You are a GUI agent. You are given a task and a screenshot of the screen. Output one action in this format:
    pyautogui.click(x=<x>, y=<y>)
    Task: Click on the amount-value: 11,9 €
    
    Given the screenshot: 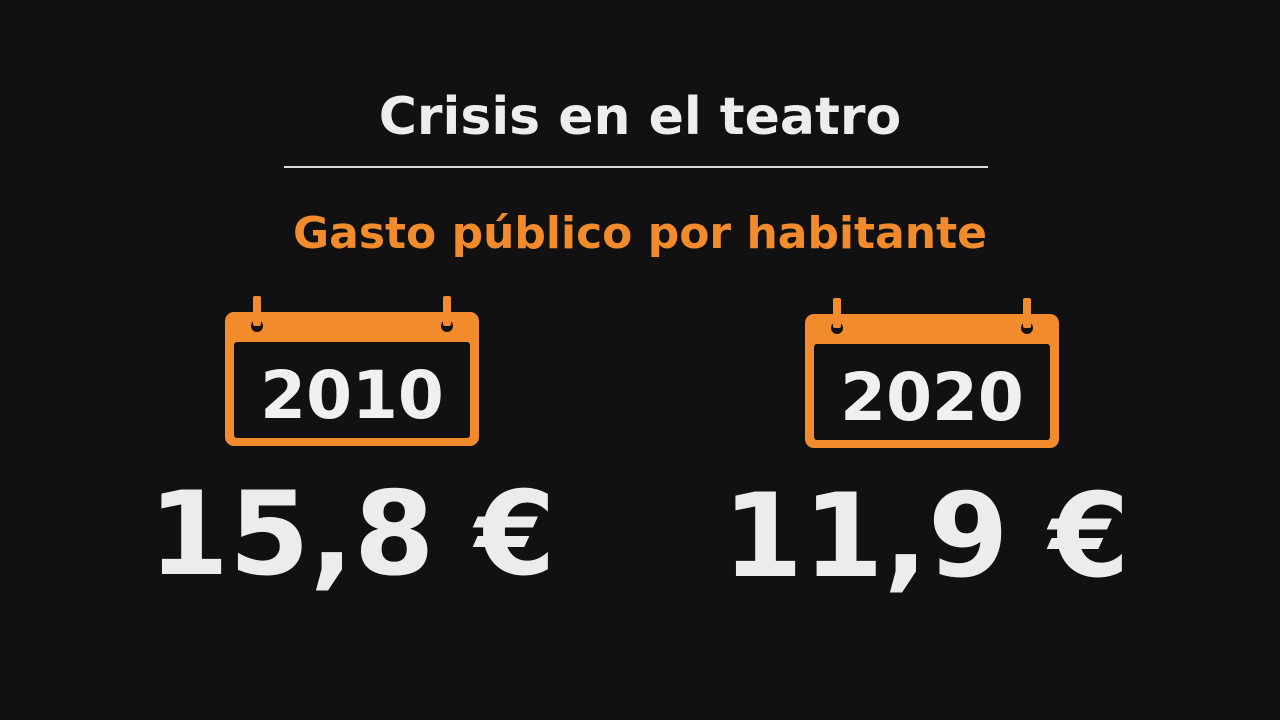 What is the action you would take?
    pyautogui.click(x=926, y=536)
    